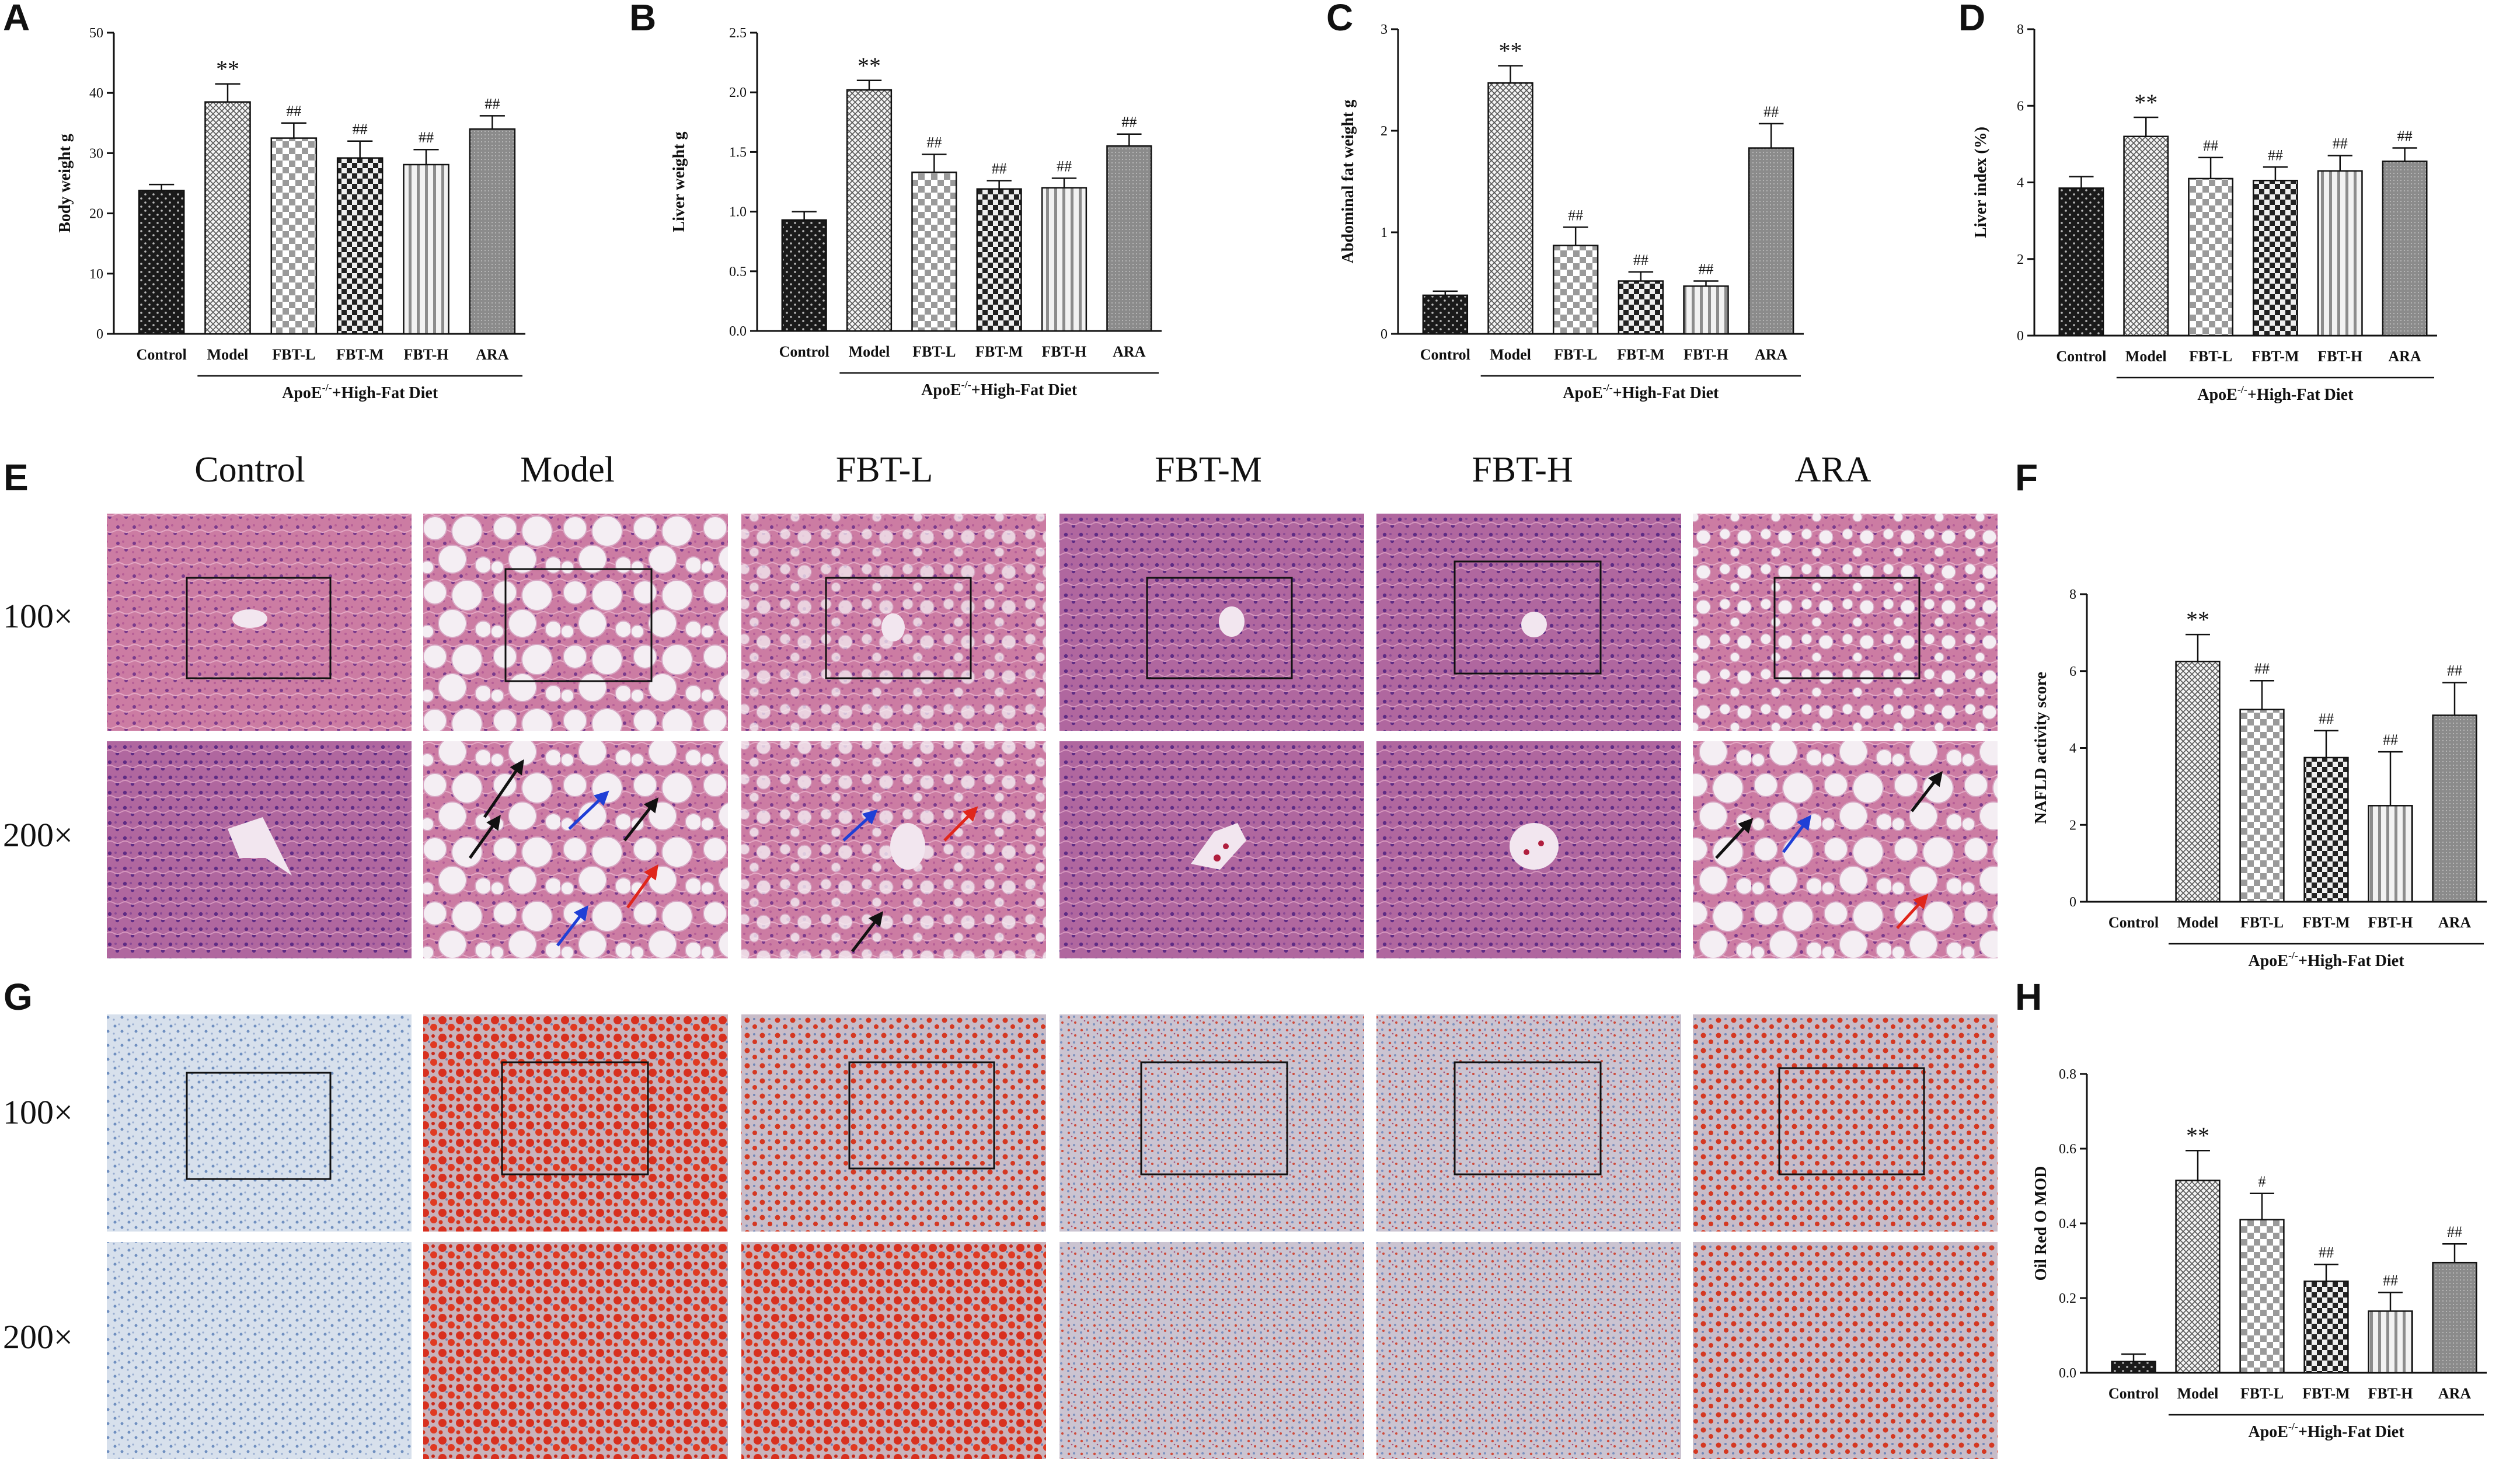  Describe the element at coordinates (259, 622) in the screenshot. I see `he-100x-control` at that location.